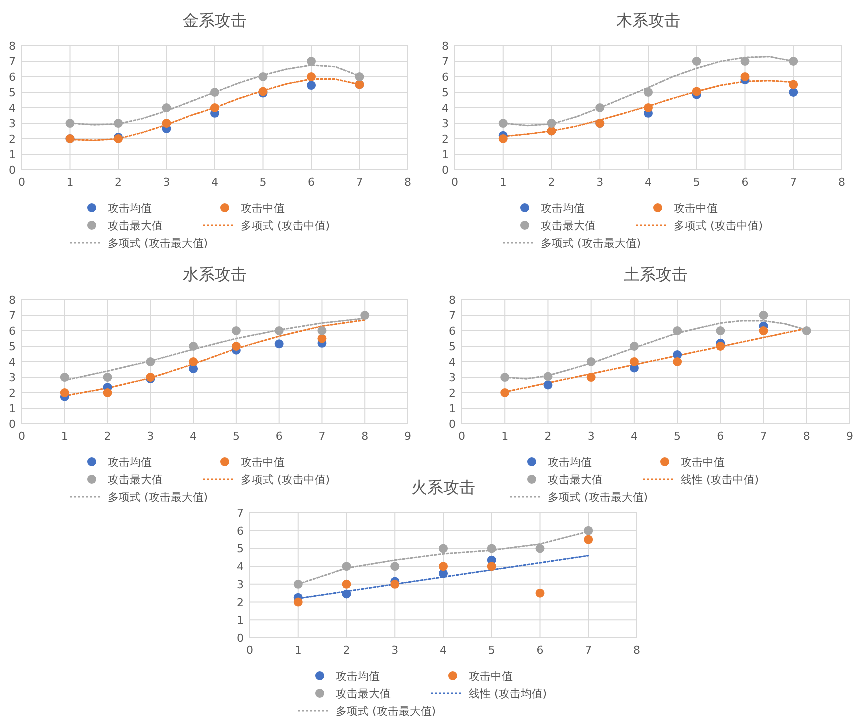  Describe the element at coordinates (408, 436) in the screenshot. I see `x-tick-label: 9` at that location.